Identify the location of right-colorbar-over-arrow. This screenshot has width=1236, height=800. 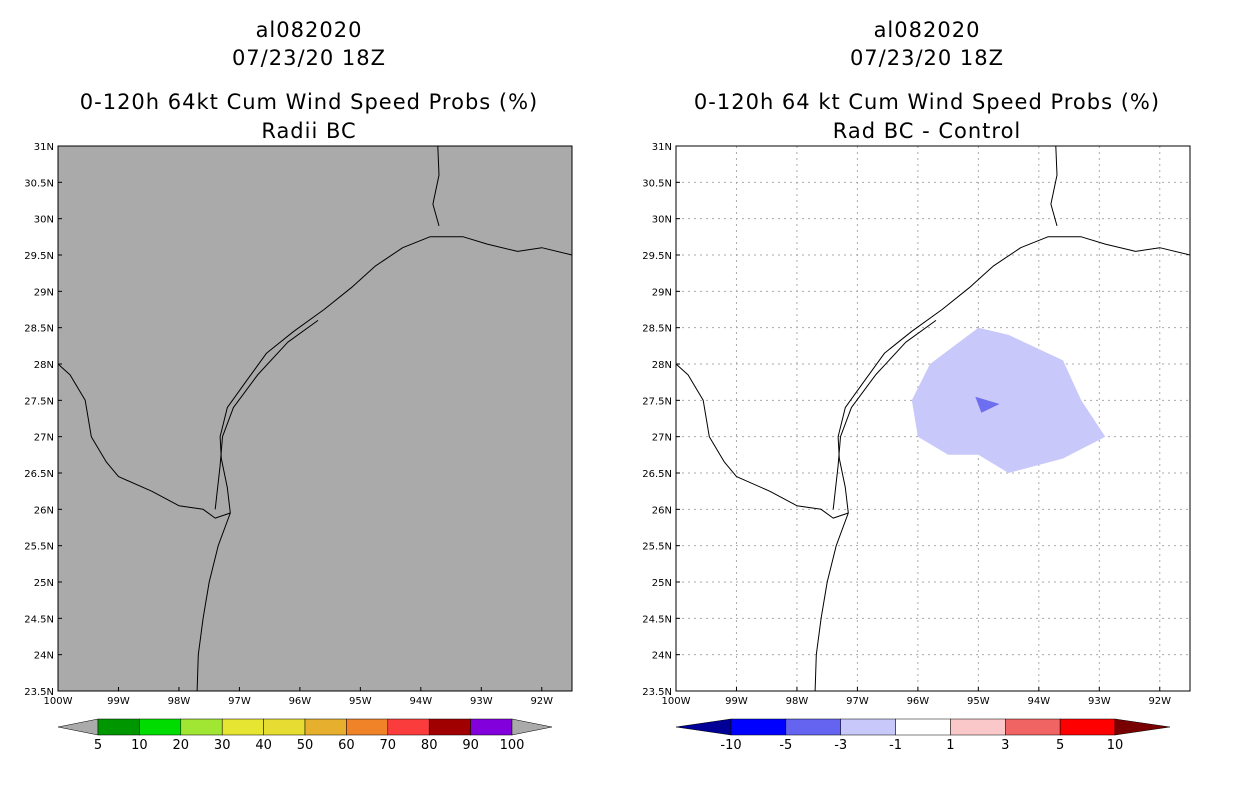
(1142, 727).